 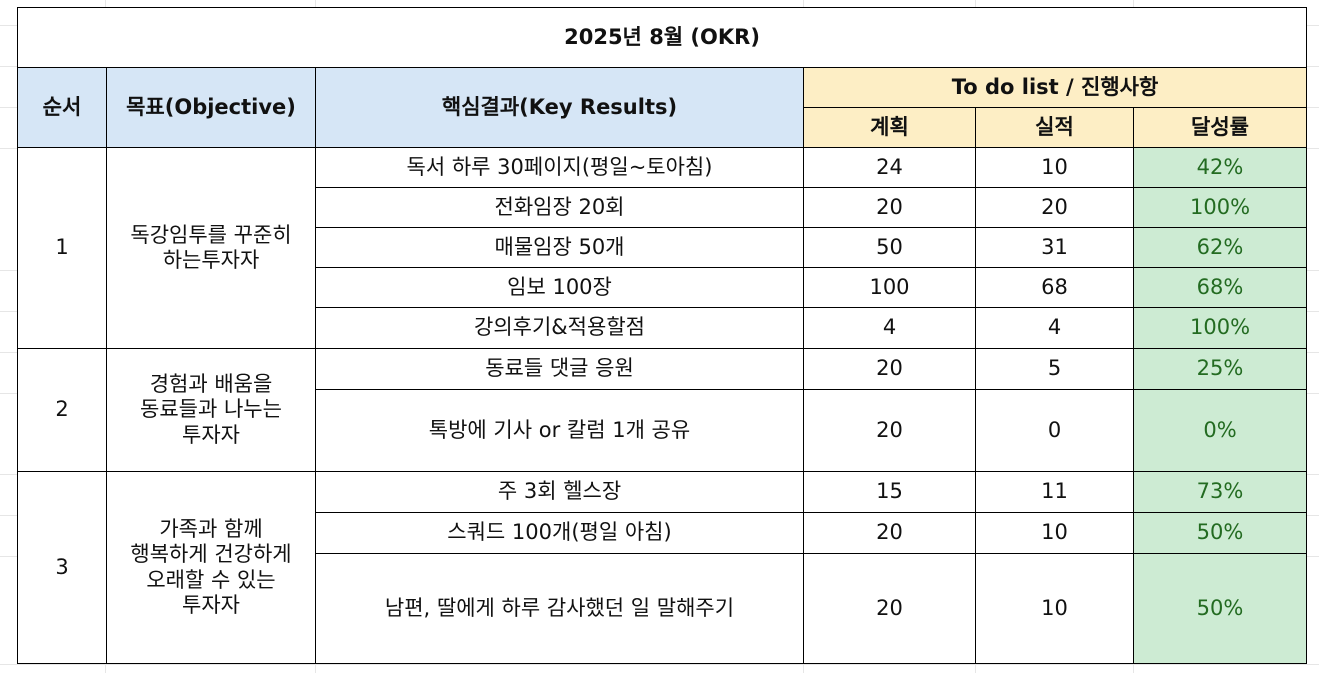 I want to click on header-todo: To do list / 진행사항, so click(x=1055, y=87).